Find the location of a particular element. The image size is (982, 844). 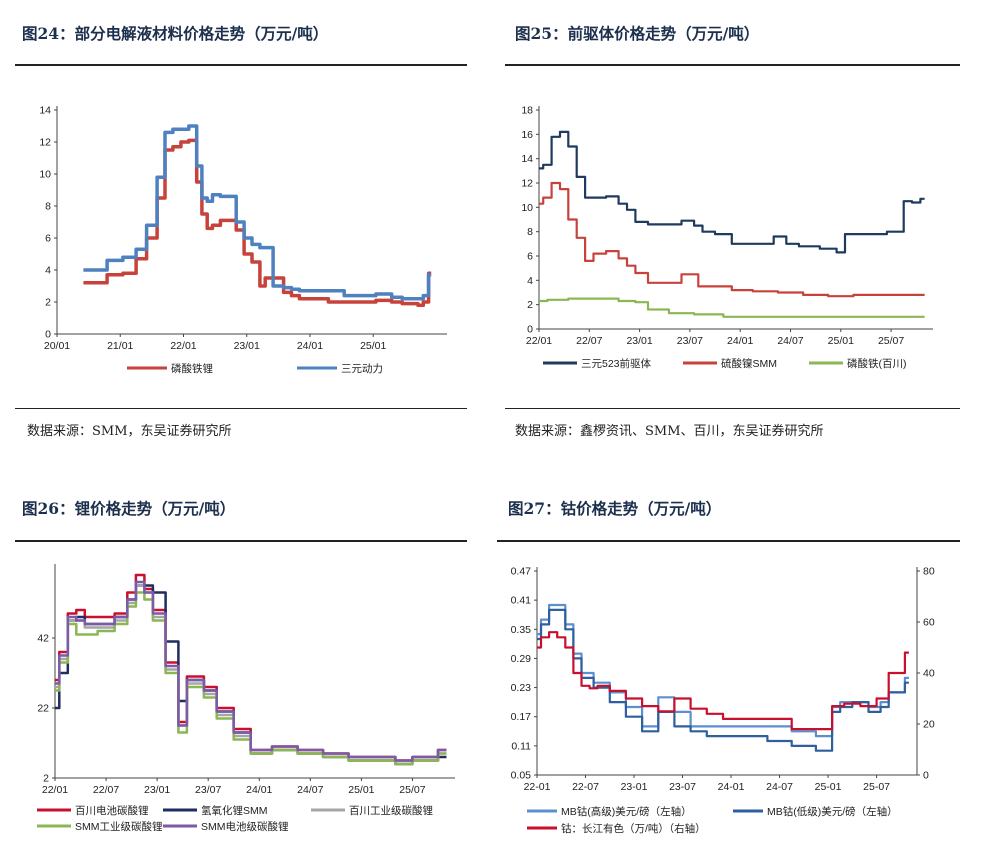

x-tick-label: 24-01 is located at coordinates (731, 787).